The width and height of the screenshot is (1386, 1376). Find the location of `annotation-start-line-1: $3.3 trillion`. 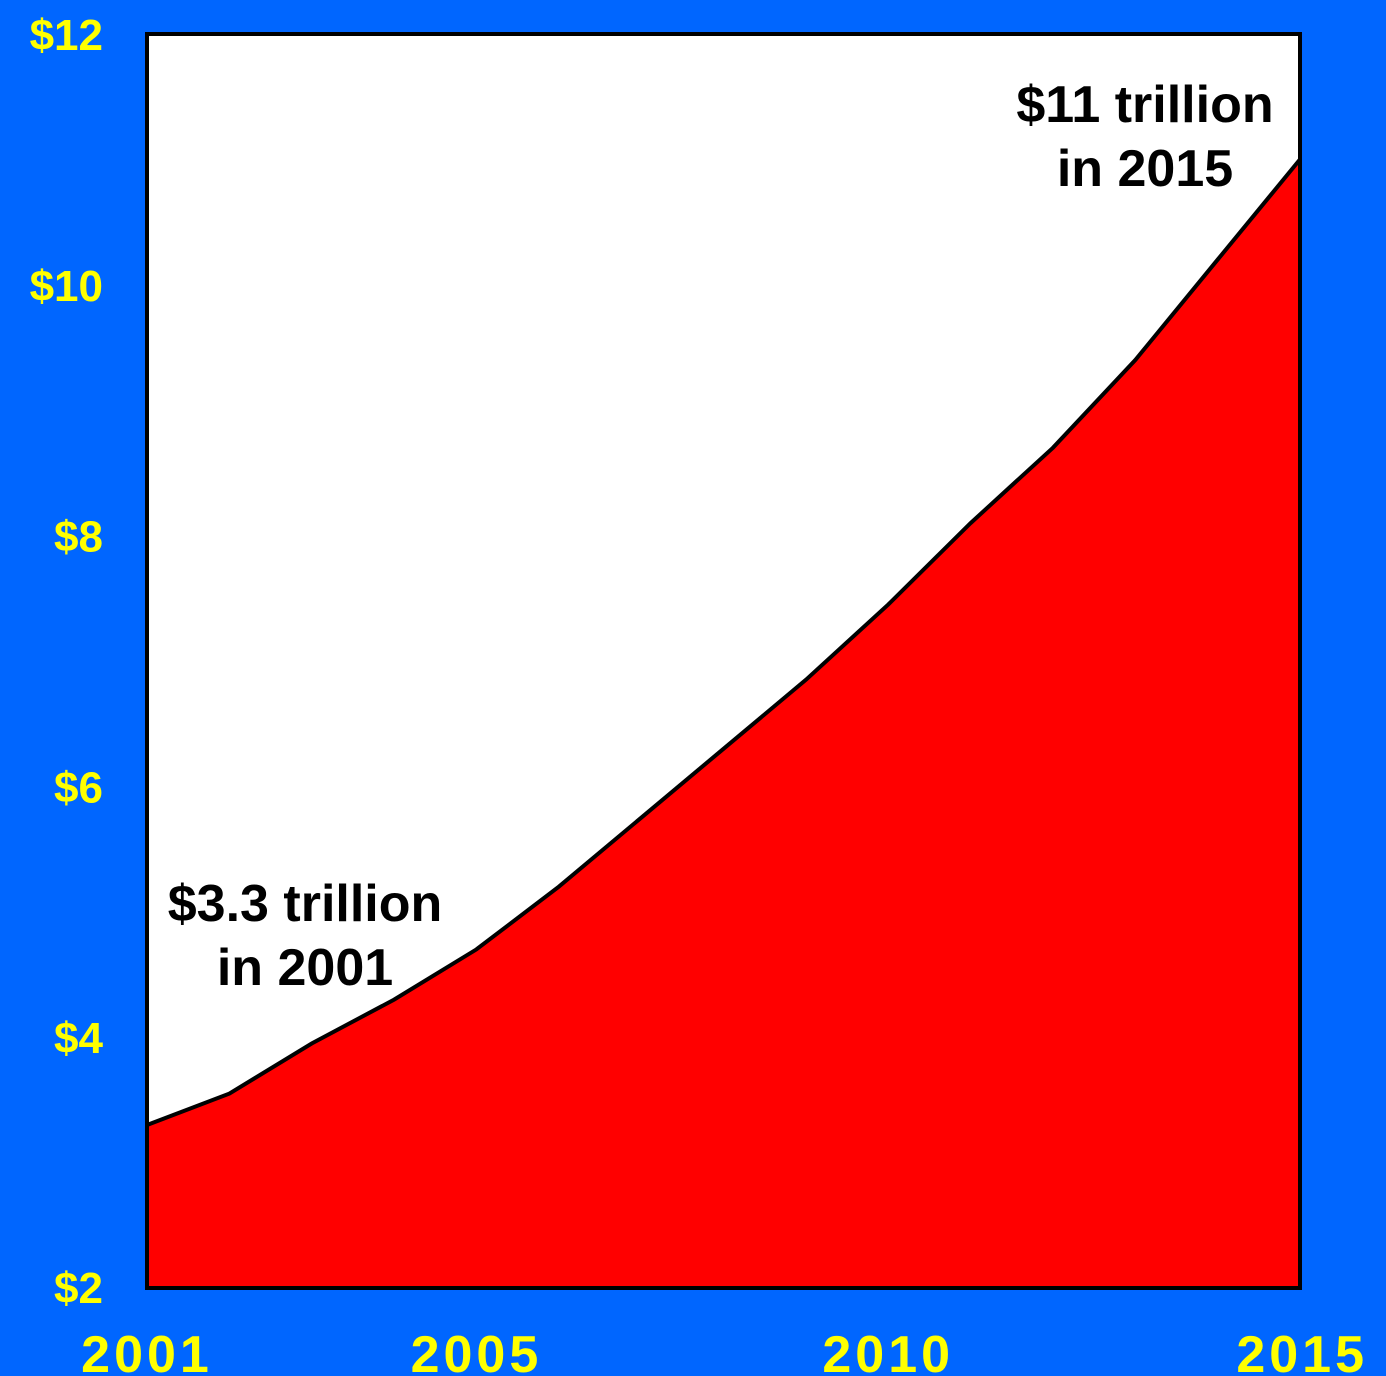

annotation-start-line-1: $3.3 trillion is located at coordinates (305, 904).